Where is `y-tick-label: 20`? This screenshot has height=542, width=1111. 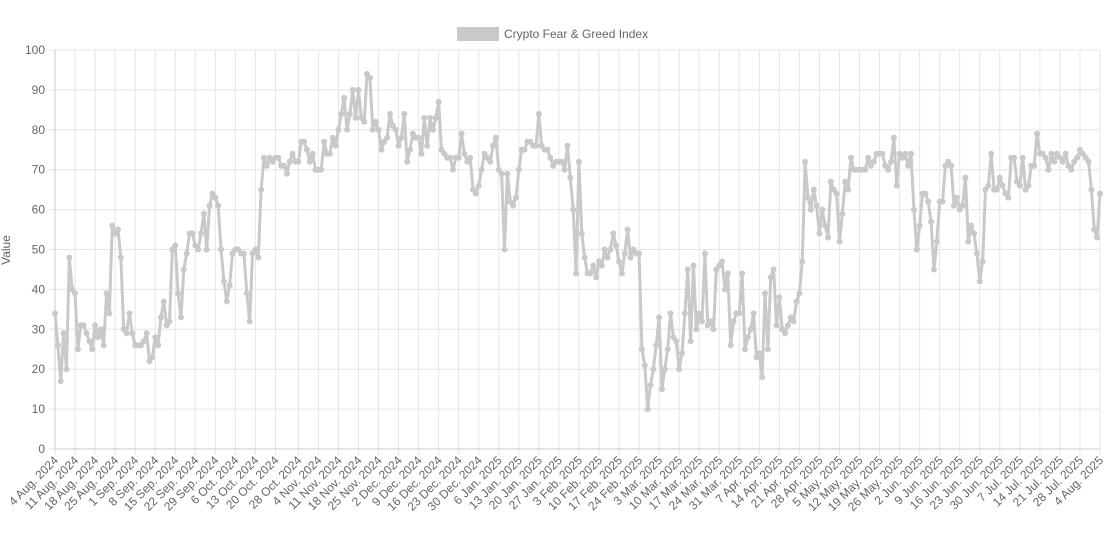
y-tick-label: 20 is located at coordinates (39, 369).